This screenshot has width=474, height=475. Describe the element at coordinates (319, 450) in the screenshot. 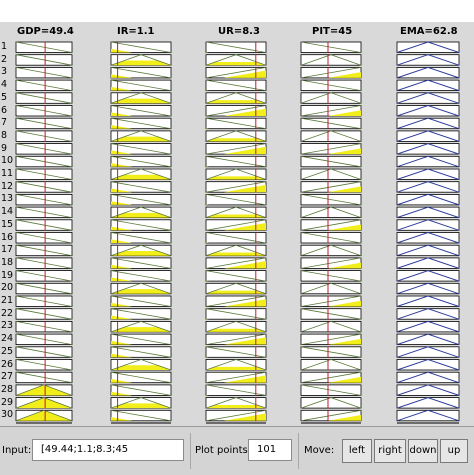

I see `move-label: Move:` at that location.